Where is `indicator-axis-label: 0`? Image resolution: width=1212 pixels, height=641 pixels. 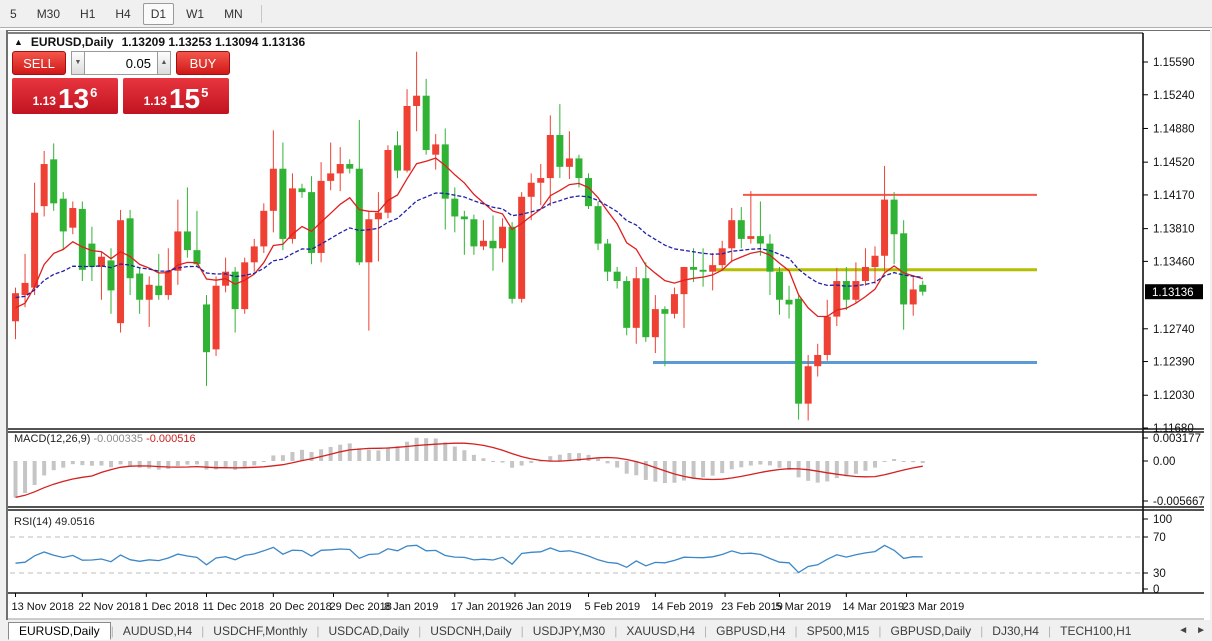
indicator-axis-label: 0 is located at coordinates (1156, 590).